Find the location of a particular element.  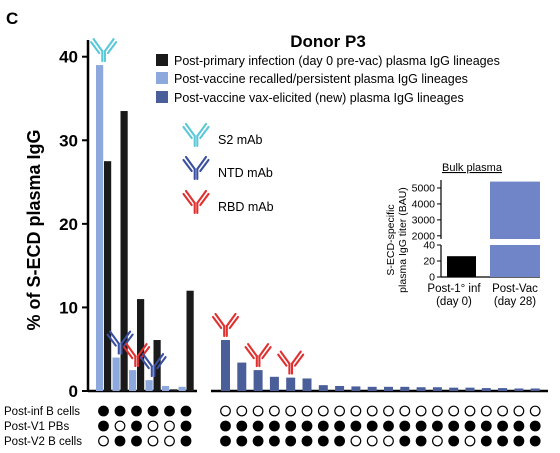

inset-tick-label-upper-3: 4000 is located at coordinates (424, 204).